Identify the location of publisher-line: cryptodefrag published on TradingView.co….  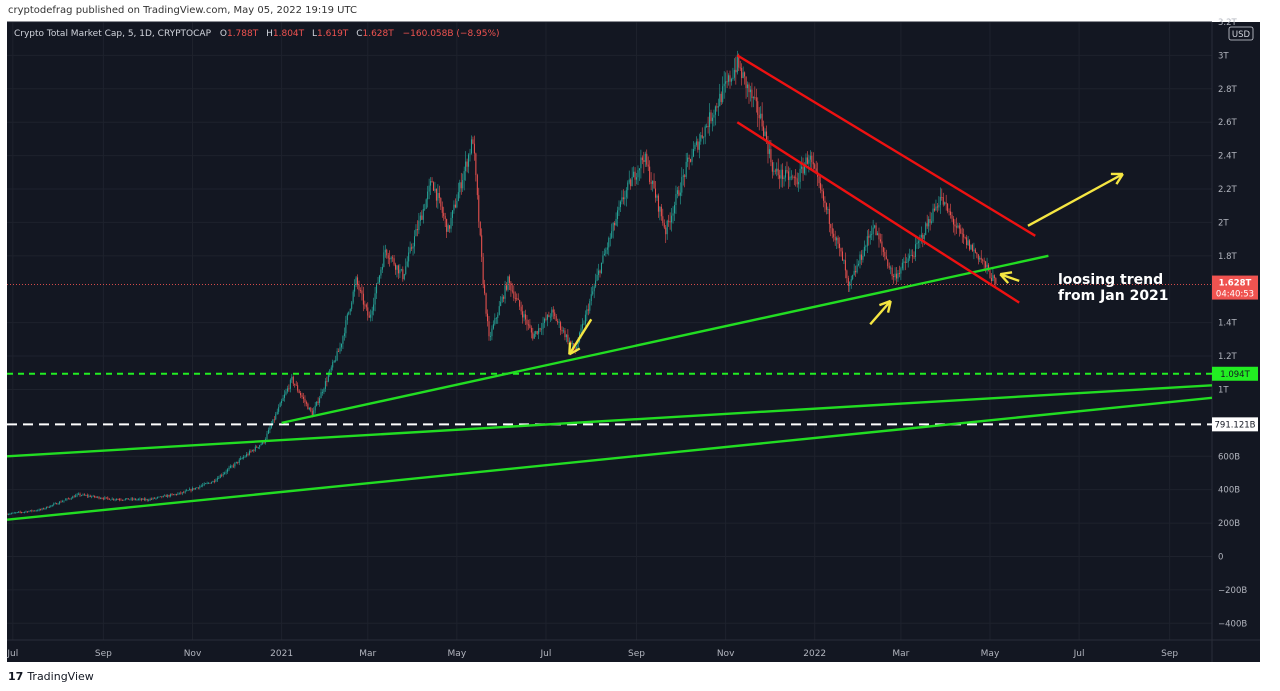
(182, 10).